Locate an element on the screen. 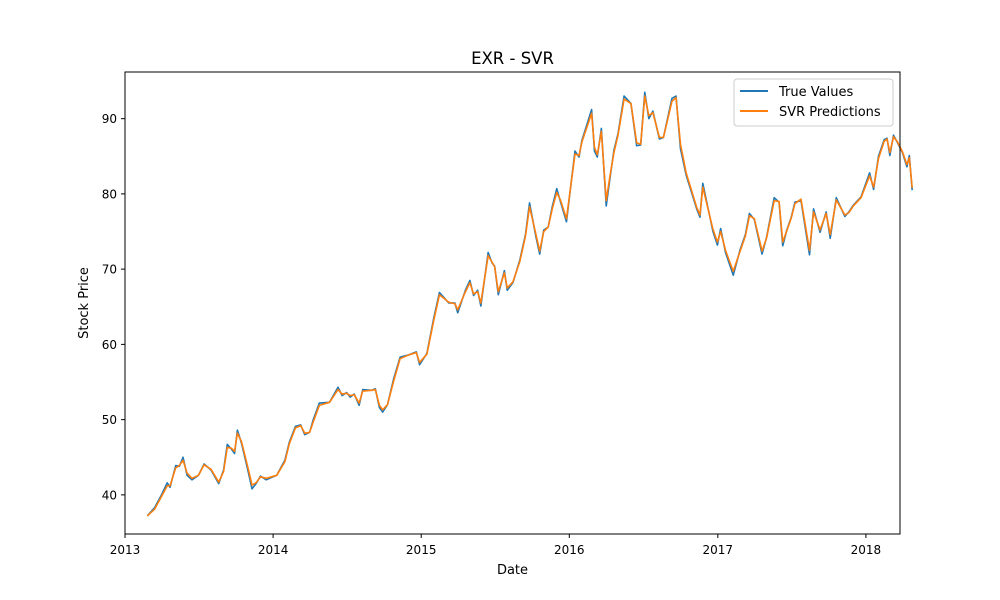 The width and height of the screenshot is (1000, 600). y-tick-label: 80 is located at coordinates (109, 194).